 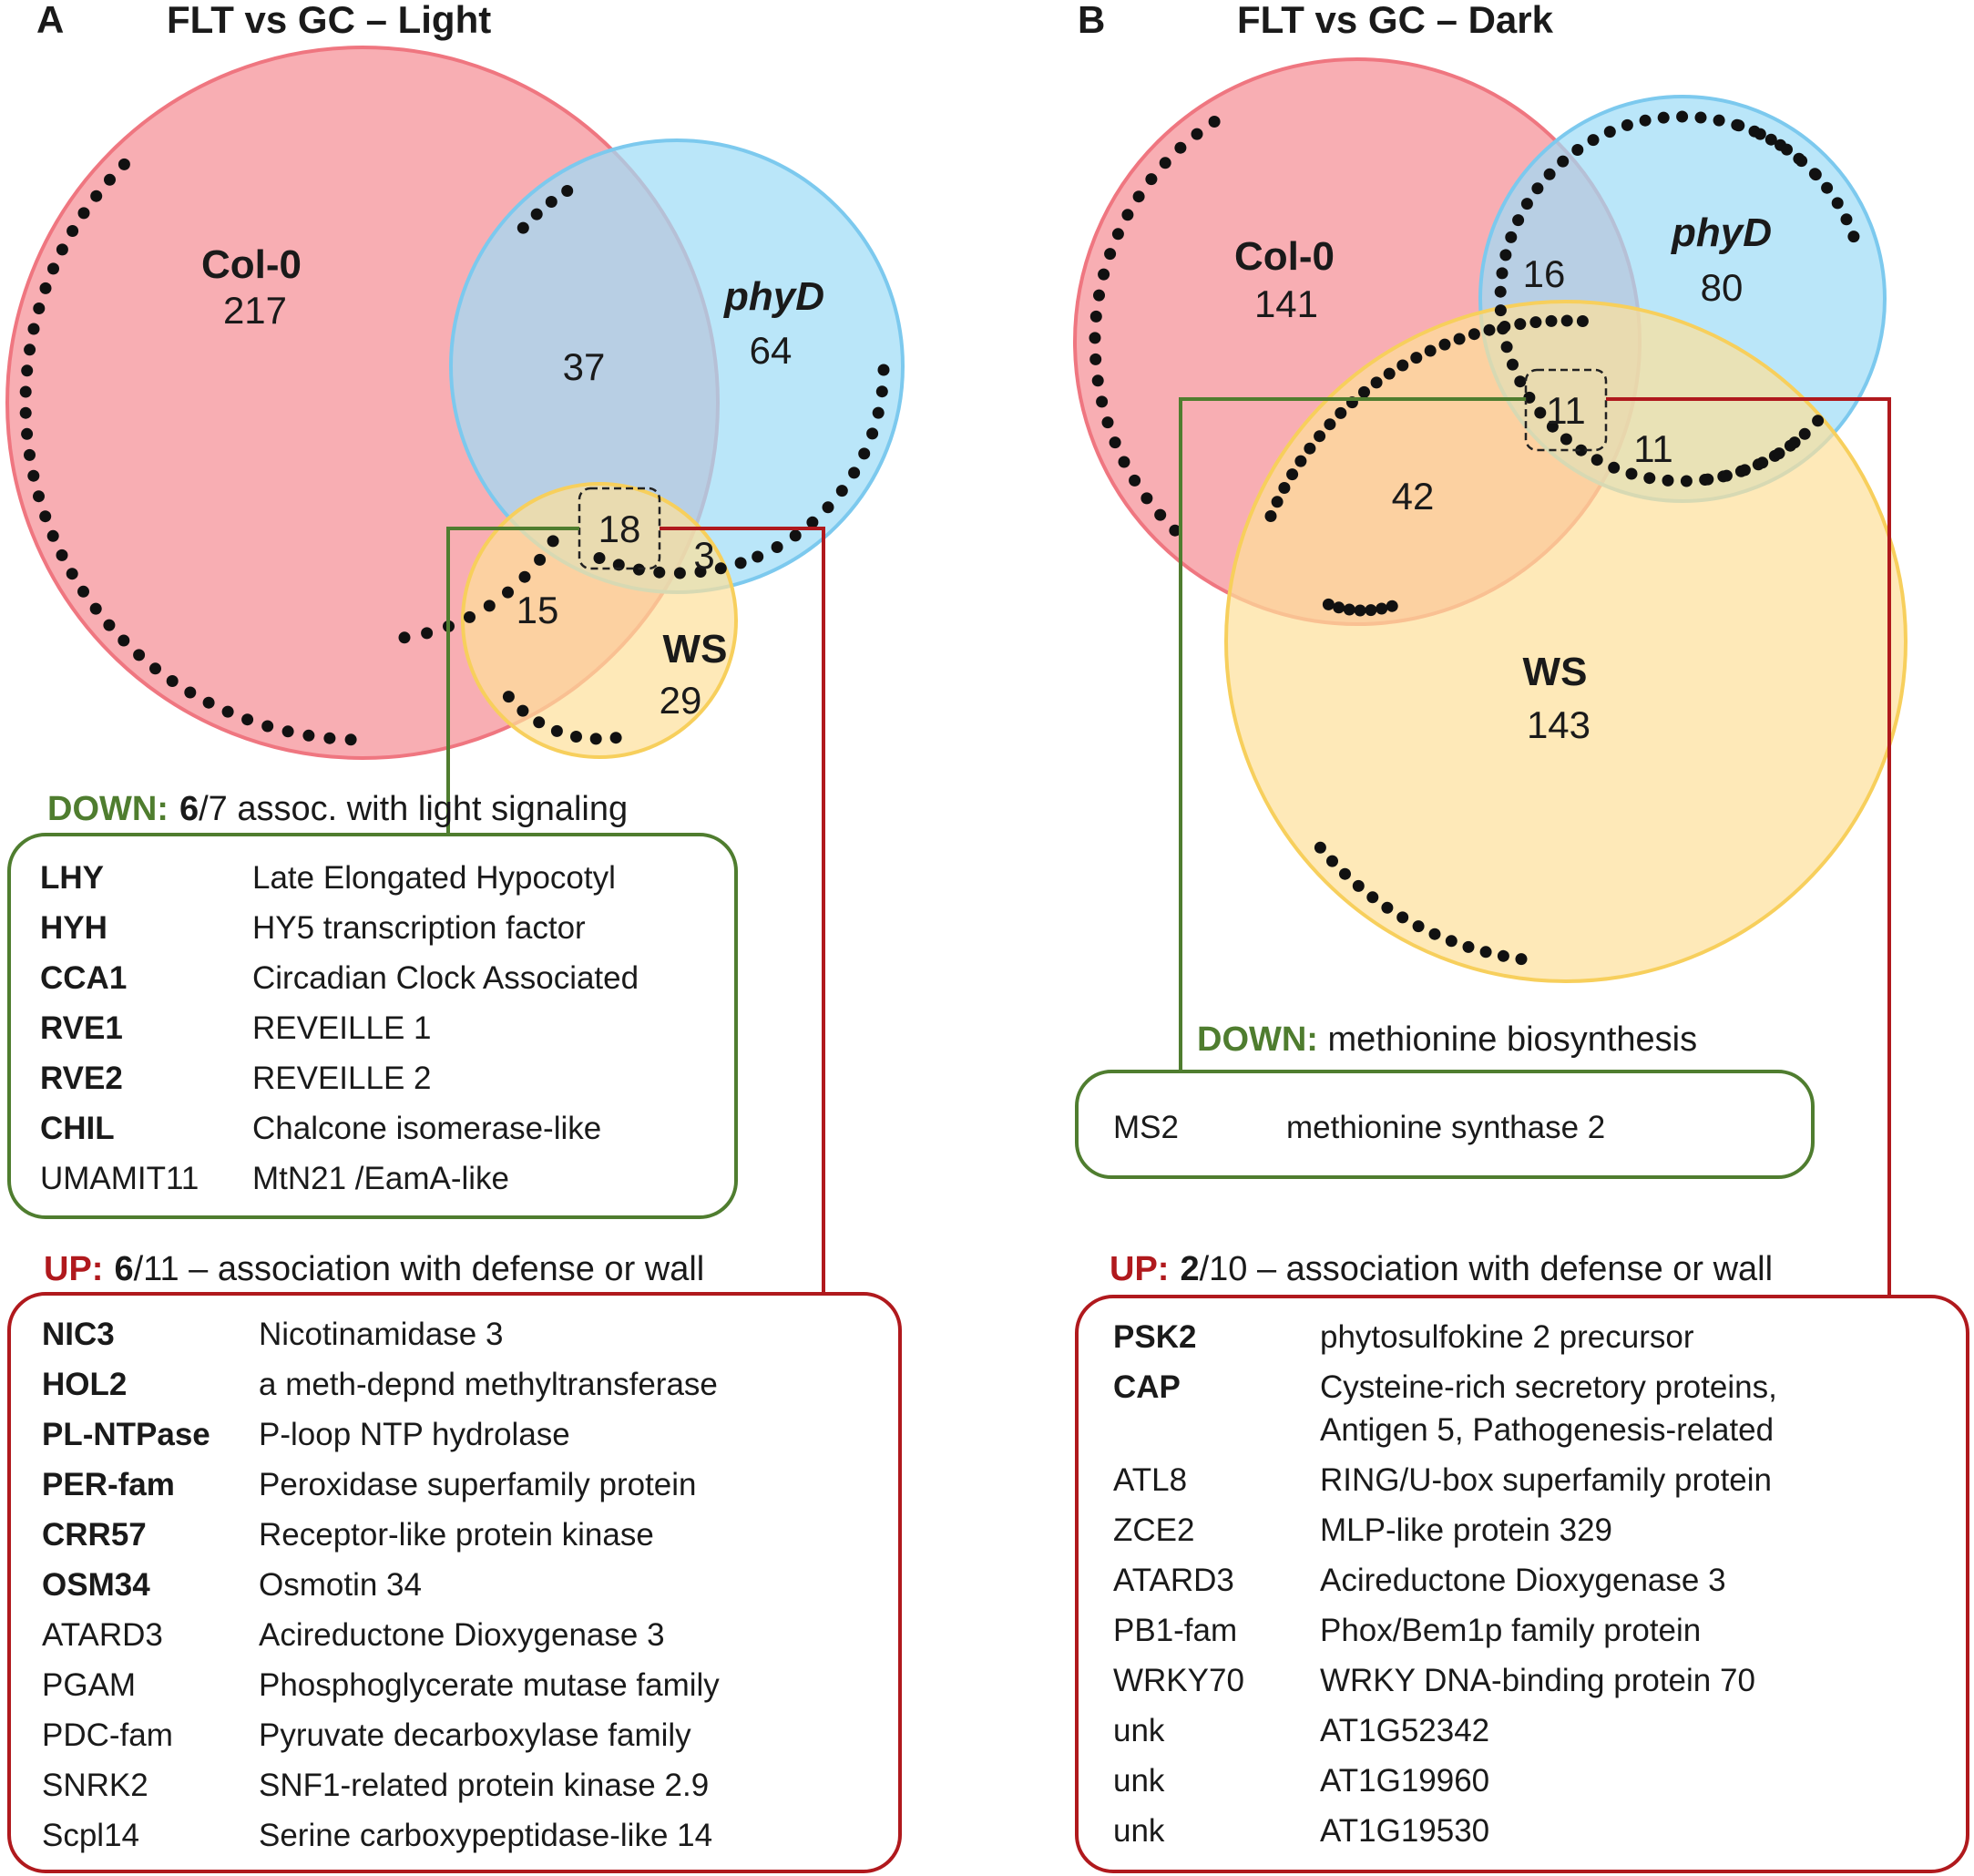 What do you see at coordinates (107, 1735) in the screenshot?
I see `gene-symbol: PDC-fam` at bounding box center [107, 1735].